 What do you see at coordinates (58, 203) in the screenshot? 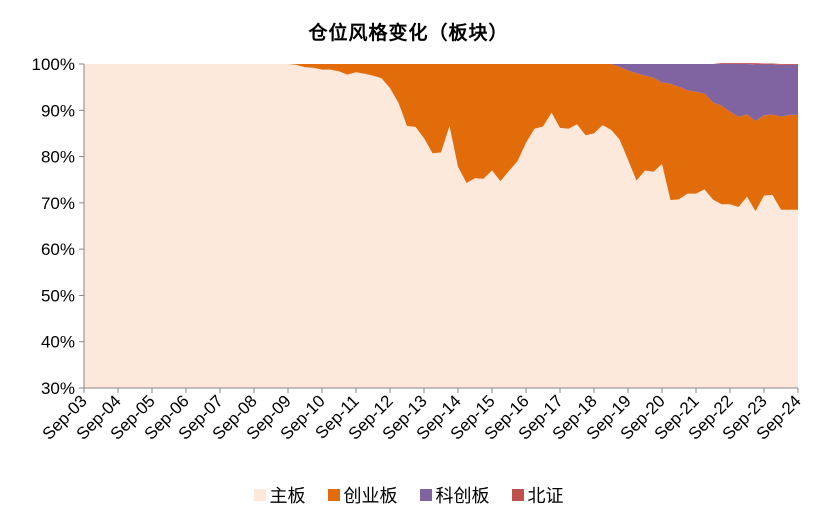
I see `svg-text: 70%` at bounding box center [58, 203].